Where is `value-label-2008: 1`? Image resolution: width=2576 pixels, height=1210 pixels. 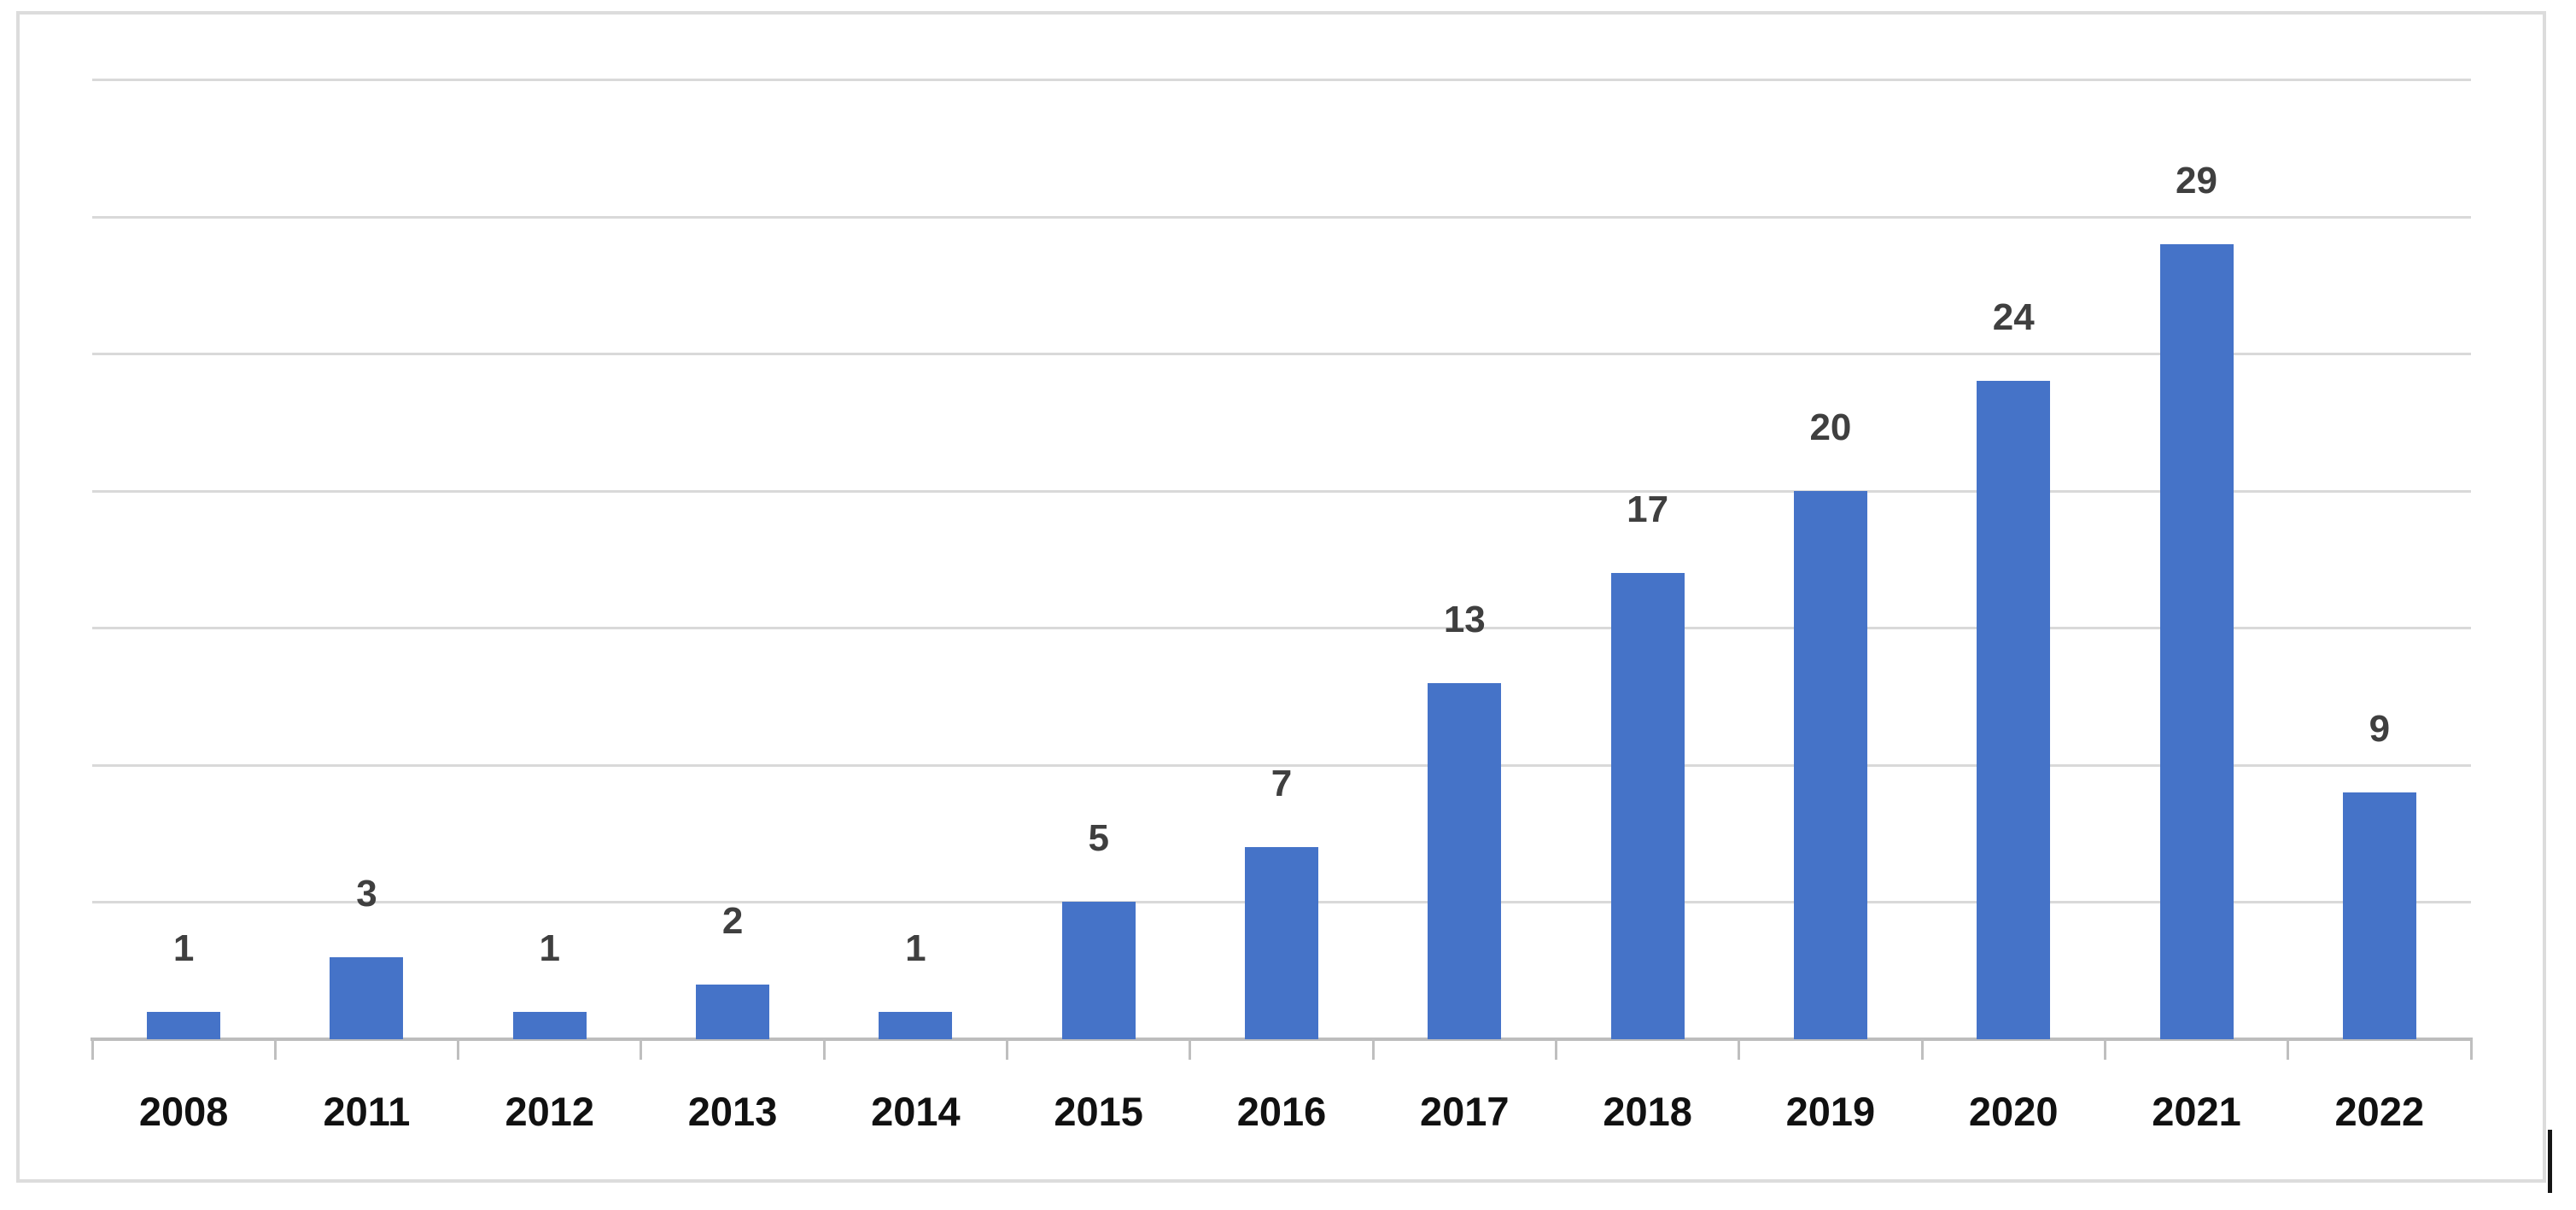
value-label-2008: 1 is located at coordinates (183, 947).